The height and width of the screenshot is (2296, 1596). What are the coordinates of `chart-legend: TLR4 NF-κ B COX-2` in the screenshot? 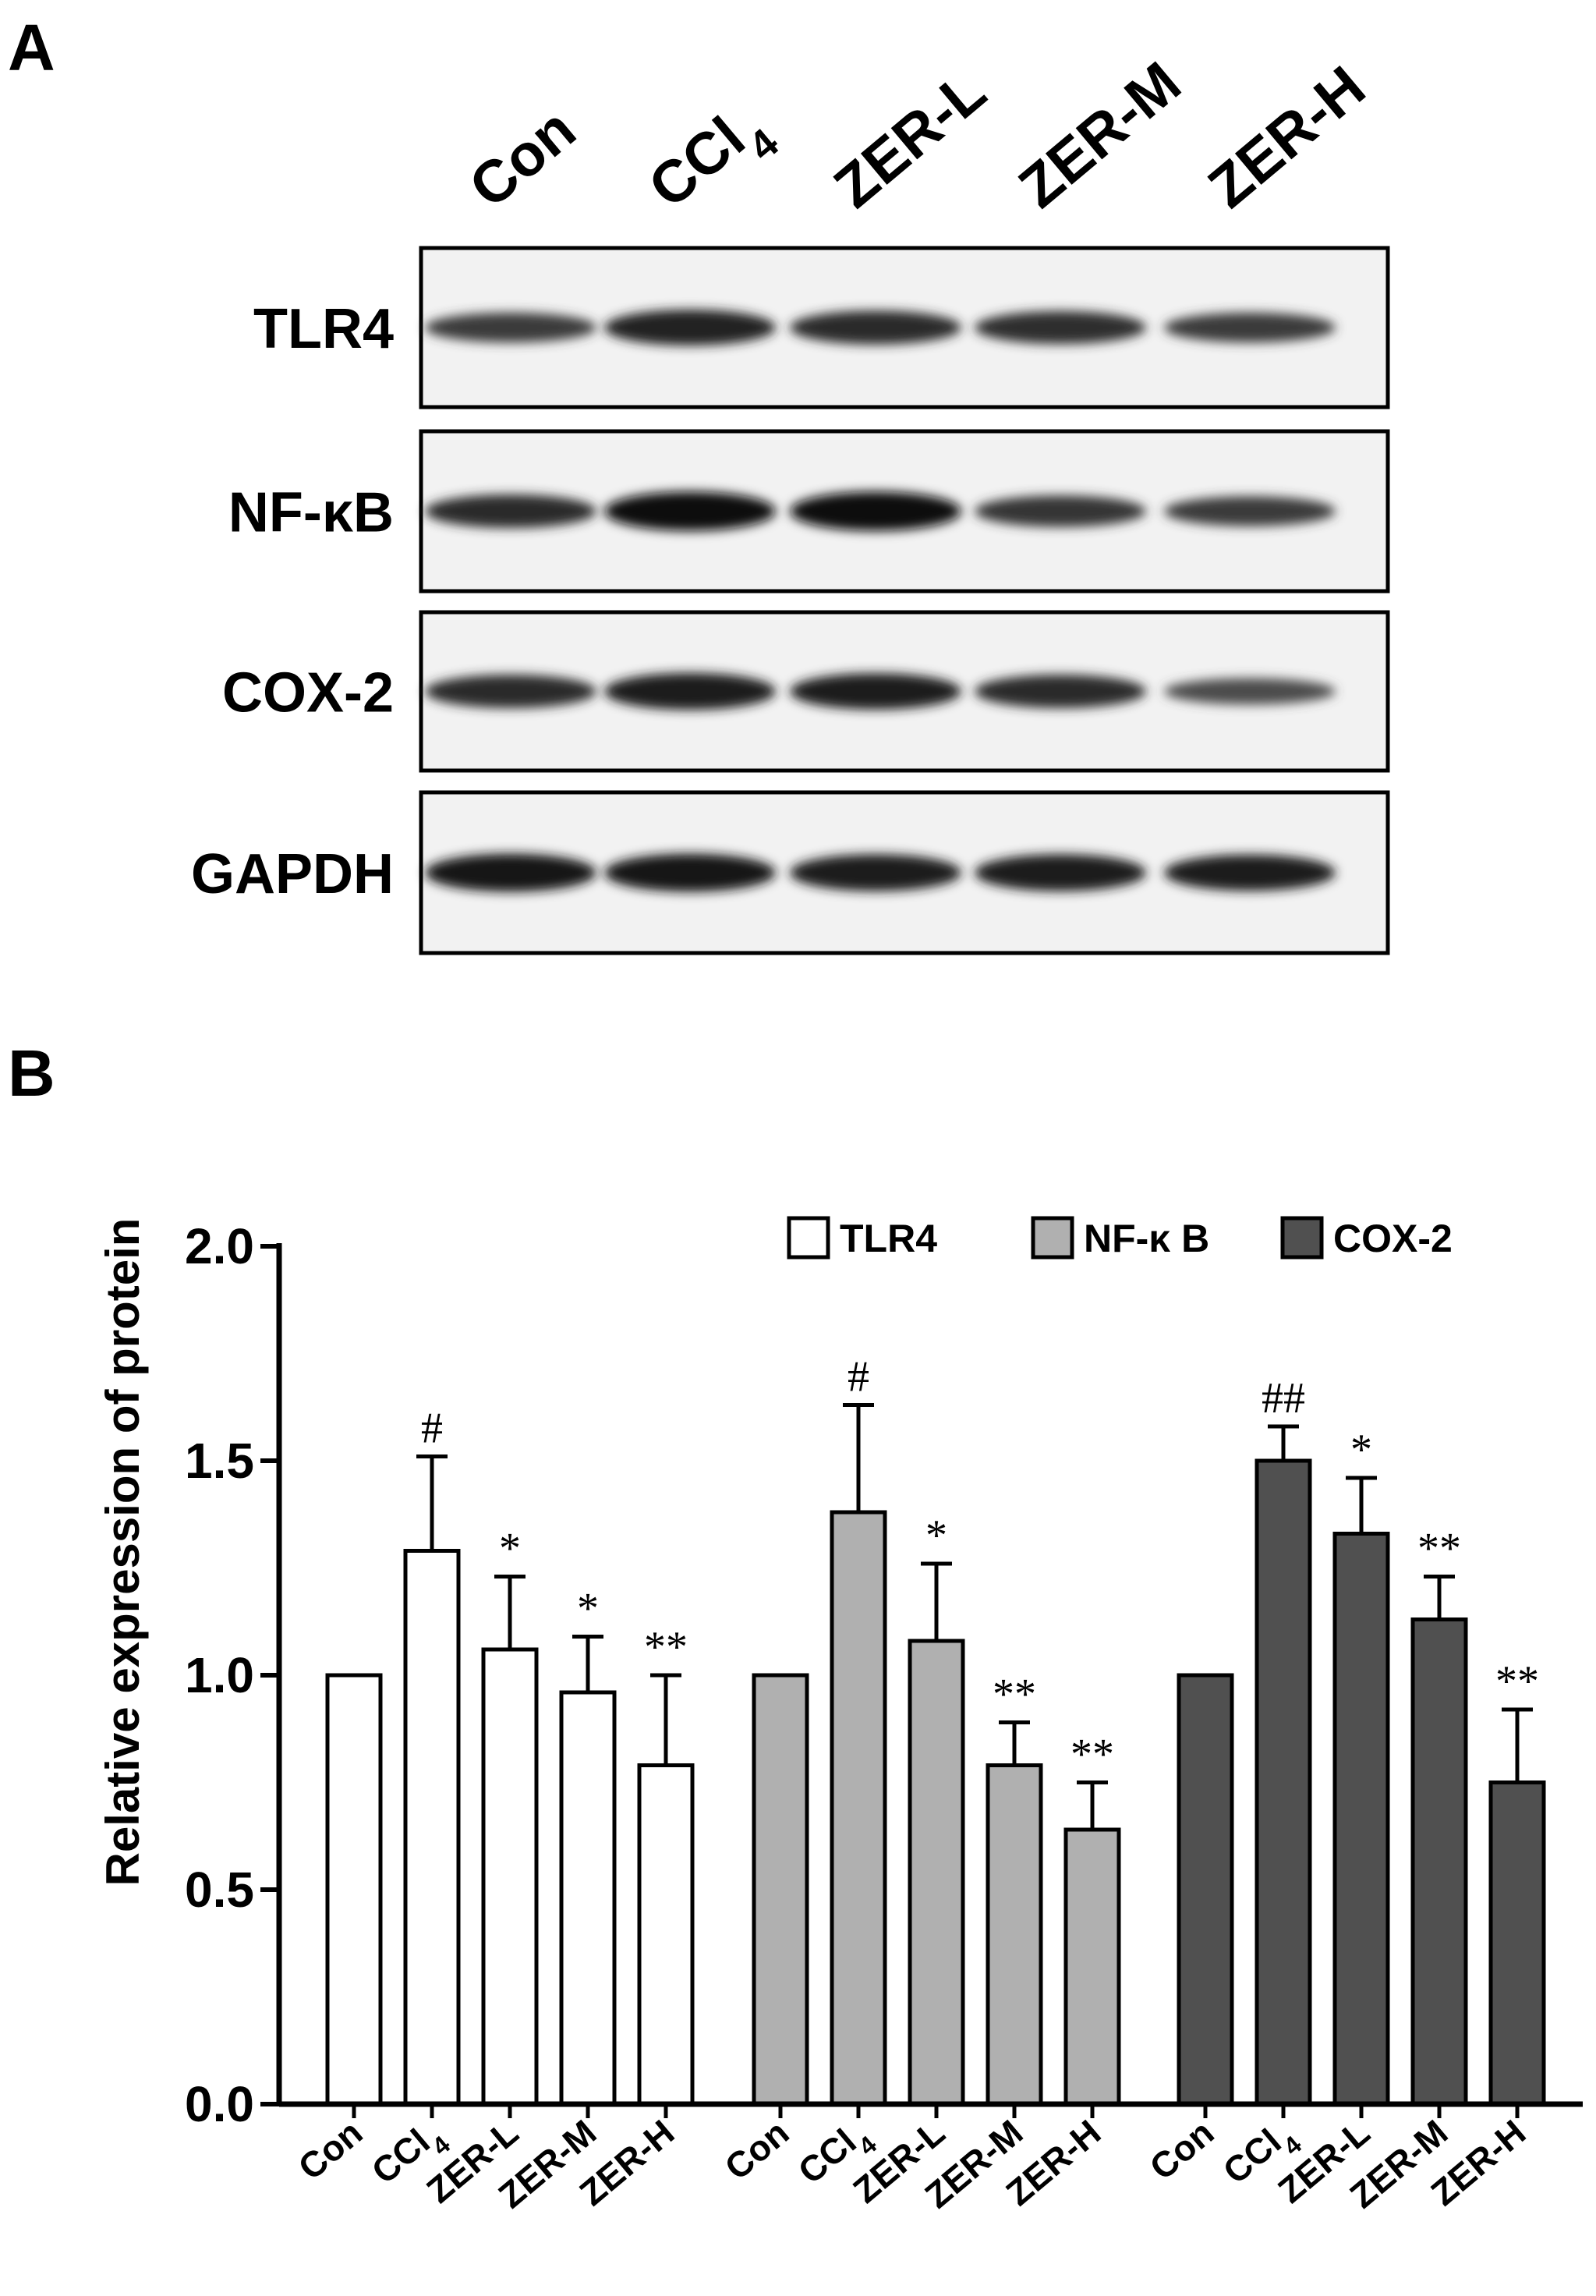 It's located at (1120, 1238).